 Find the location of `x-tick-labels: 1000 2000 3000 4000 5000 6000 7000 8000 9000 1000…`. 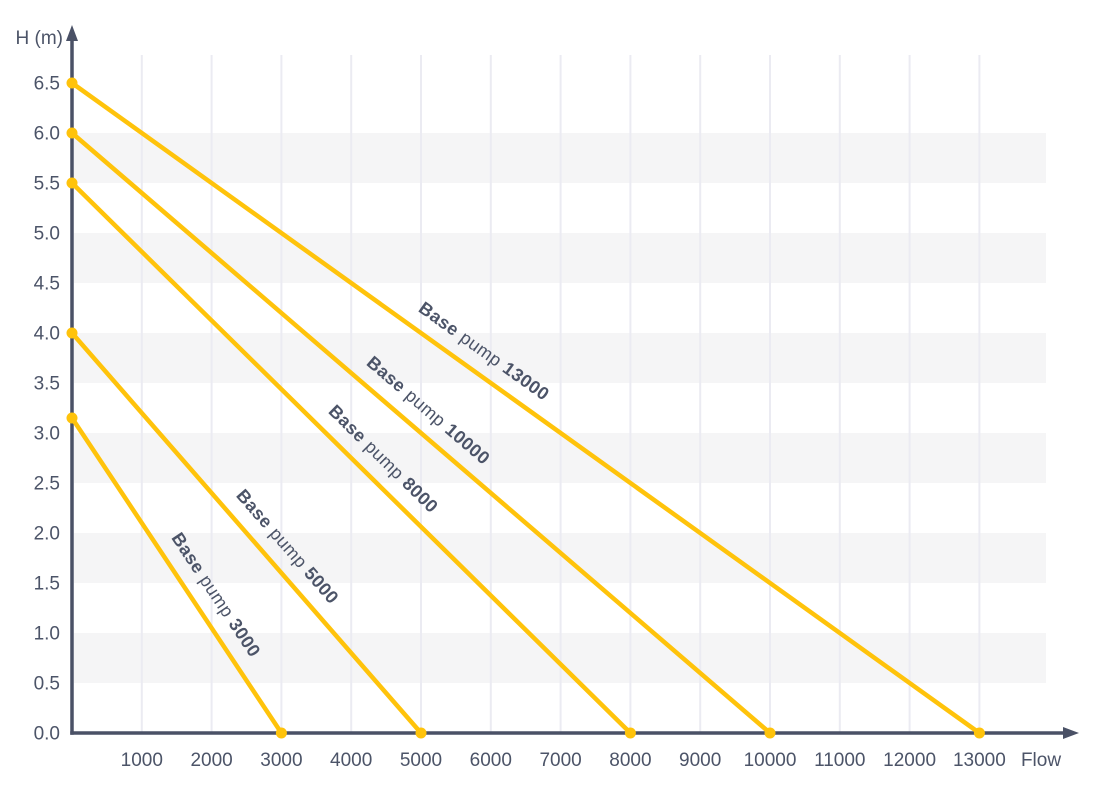

x-tick-labels: 1000 2000 3000 4000 5000 6000 7000 8000 9000 1000… is located at coordinates (563, 760).